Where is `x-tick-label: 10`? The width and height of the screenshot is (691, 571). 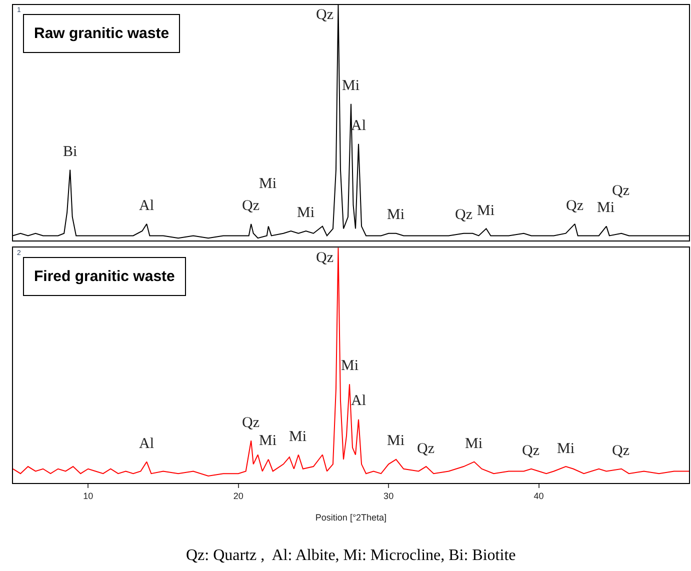 x-tick-label: 10 is located at coordinates (88, 495).